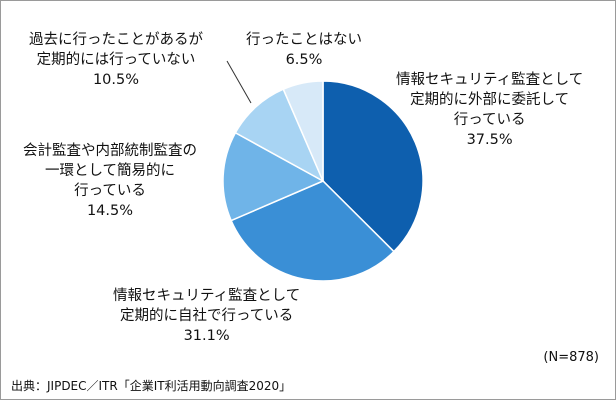  I want to click on slice-label-external: 情報セキュリティ監査として 定期的に外部に委託して 行っている 37.5%, so click(489, 110).